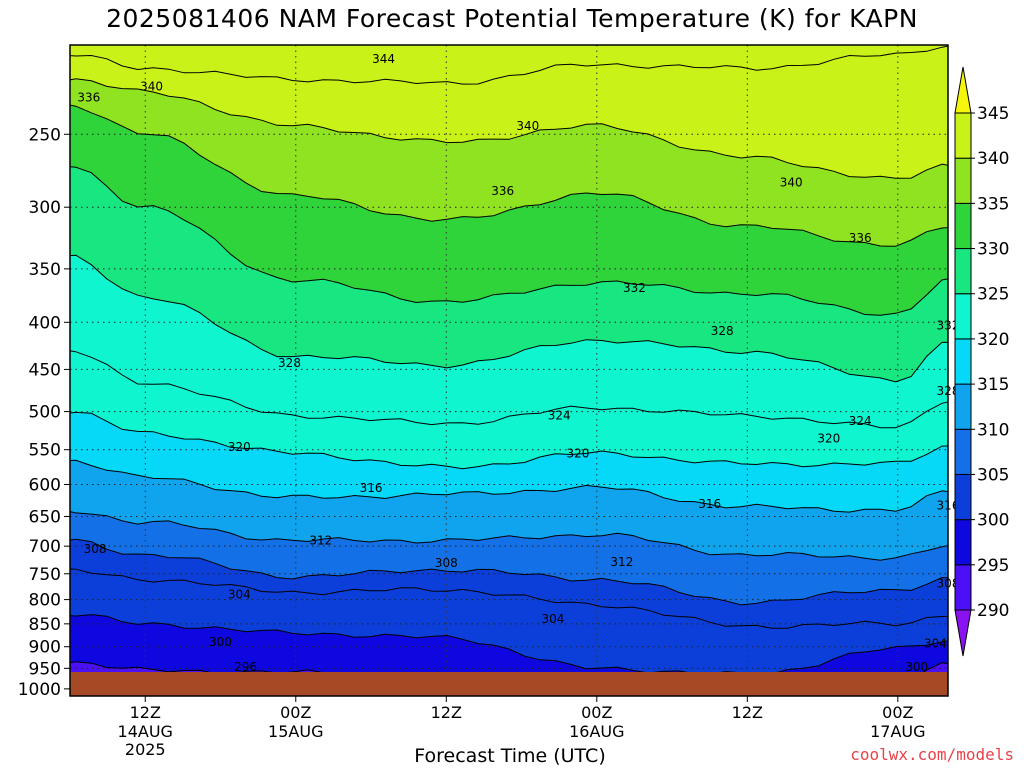 The width and height of the screenshot is (1024, 768). Describe the element at coordinates (897, 731) in the screenshot. I see `xtick-date-60: 17AUG` at that location.